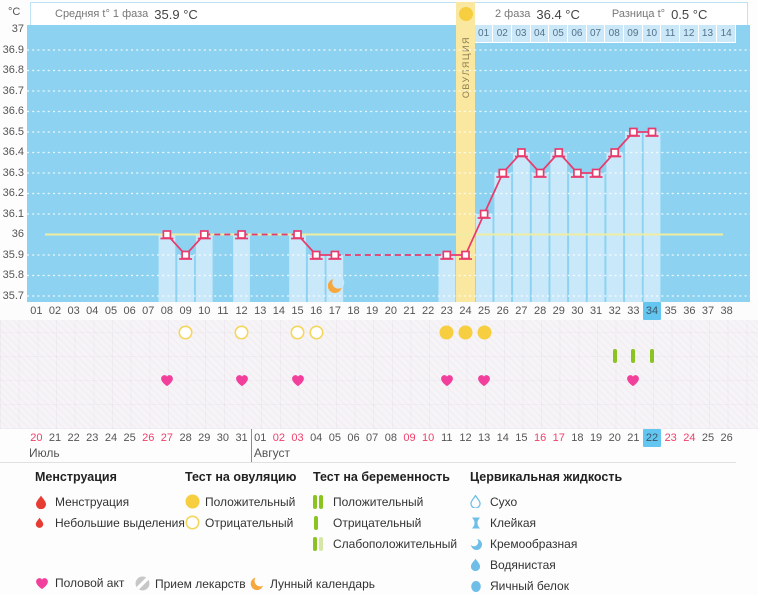  I want to click on phase1-label: Средняя t° 1 фаза, so click(102, 14).